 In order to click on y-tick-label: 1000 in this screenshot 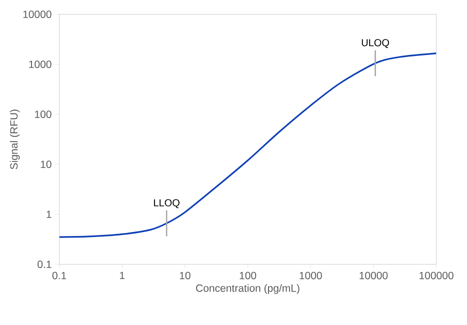, I will do `click(40, 64)`.